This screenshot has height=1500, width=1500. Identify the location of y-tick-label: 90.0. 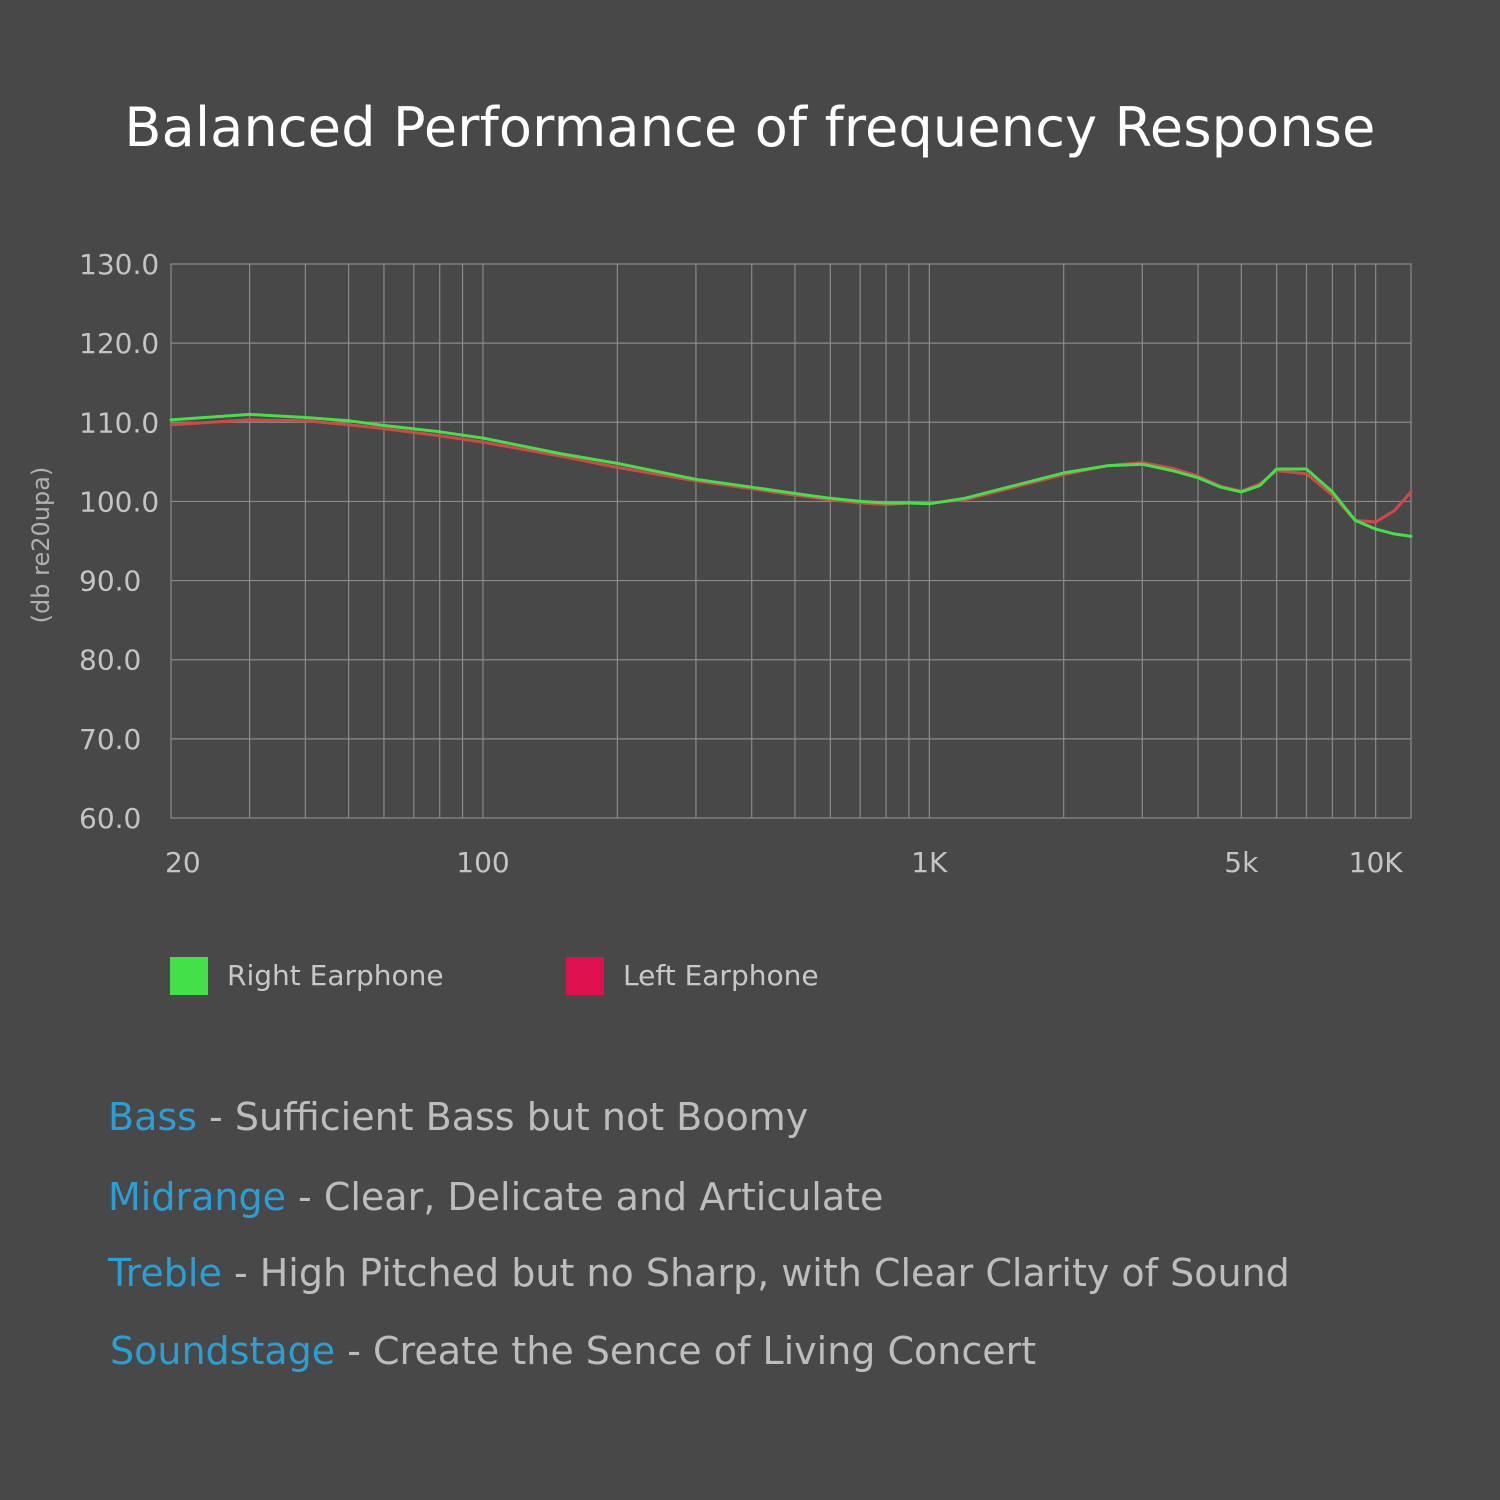
(110, 581).